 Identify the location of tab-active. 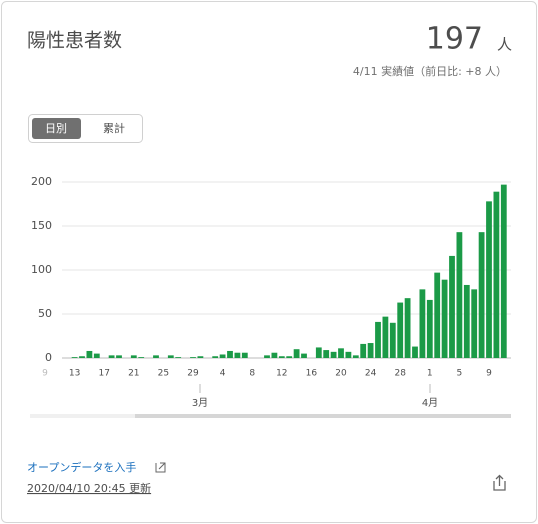
(56, 128).